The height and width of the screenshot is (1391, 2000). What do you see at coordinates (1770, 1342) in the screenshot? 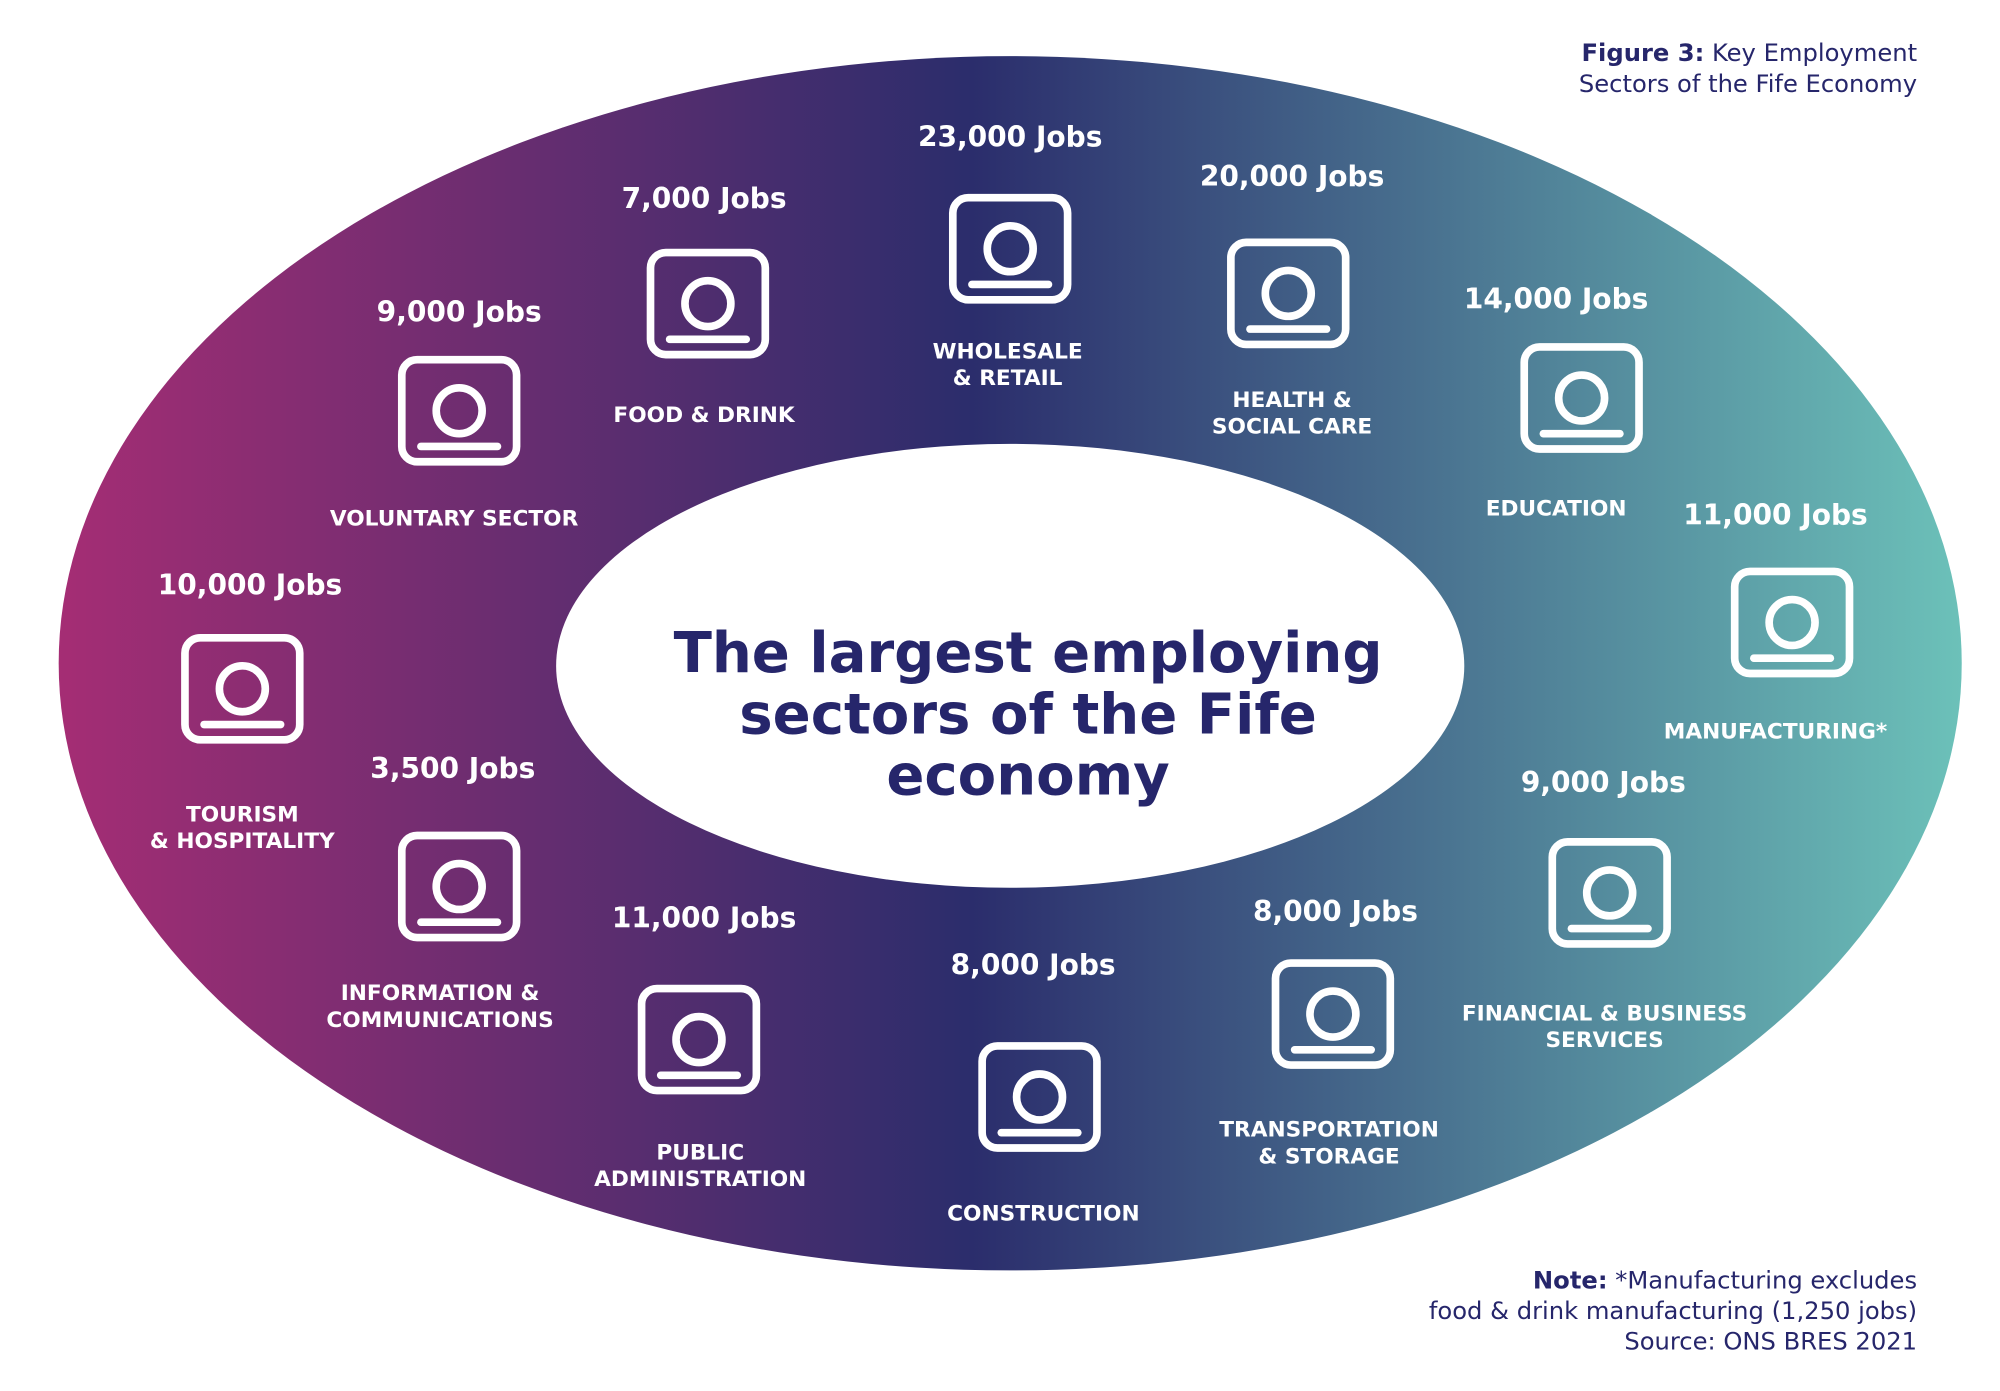
I see `source: Source: ONS BRES 2021` at bounding box center [1770, 1342].